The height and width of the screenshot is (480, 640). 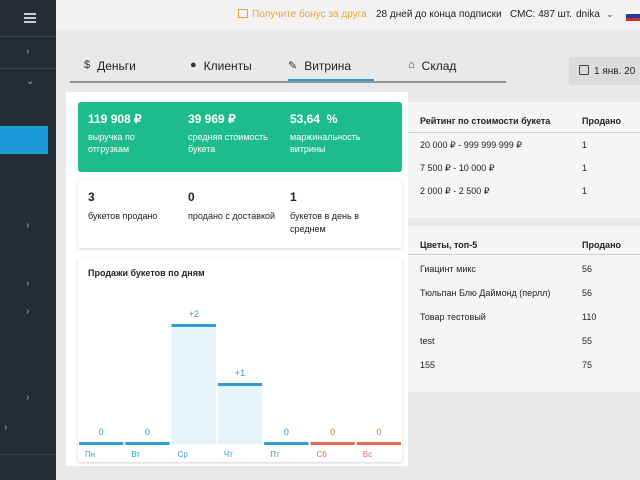 What do you see at coordinates (232, 216) in the screenshot?
I see `stat-label: продано с доставкой` at bounding box center [232, 216].